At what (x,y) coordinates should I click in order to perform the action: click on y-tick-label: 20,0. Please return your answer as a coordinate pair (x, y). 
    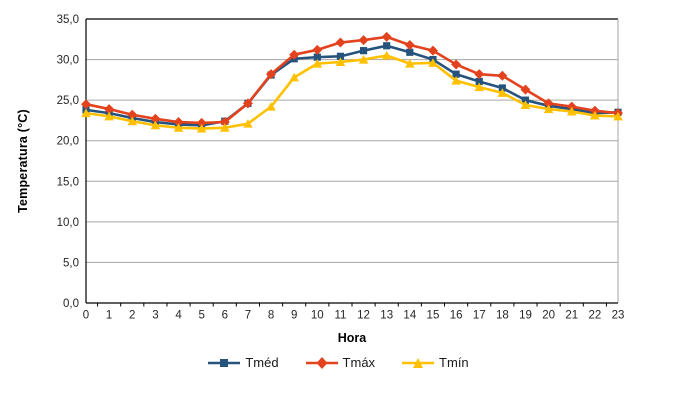
    Looking at the image, I should click on (68, 142).